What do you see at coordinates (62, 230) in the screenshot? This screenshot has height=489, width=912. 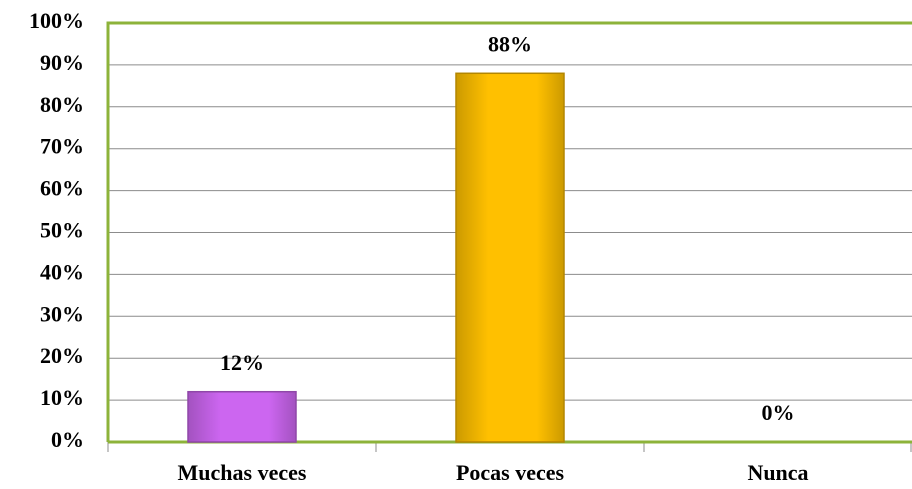 I see `y-tick-label: 50%` at bounding box center [62, 230].